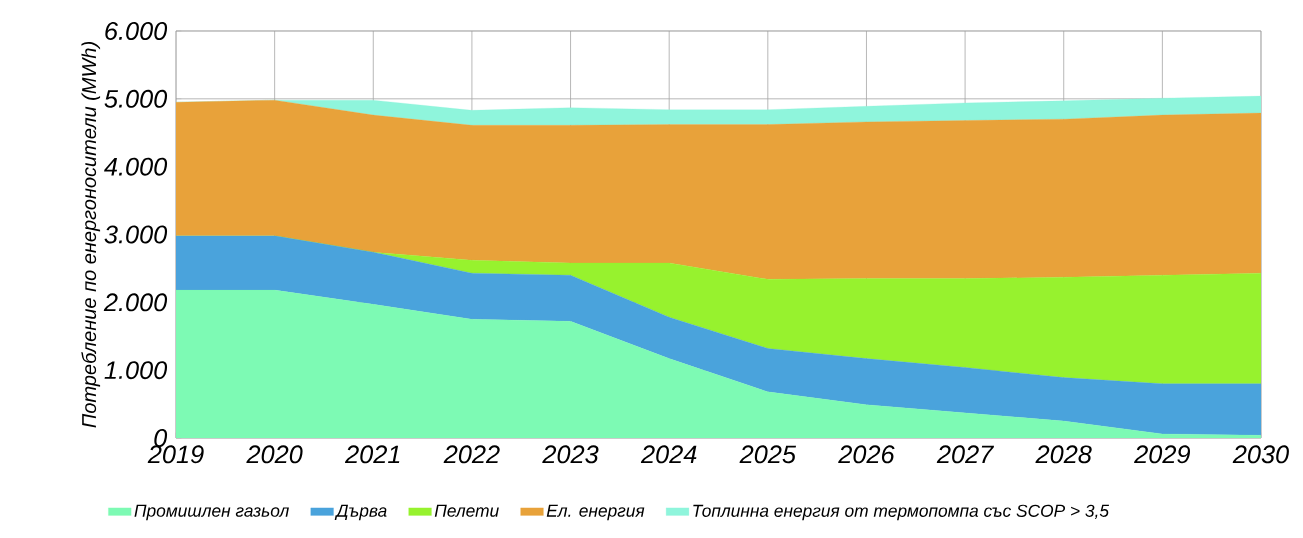 The width and height of the screenshot is (1303, 538). What do you see at coordinates (175, 454) in the screenshot?
I see `x-tick-label: 2019` at bounding box center [175, 454].